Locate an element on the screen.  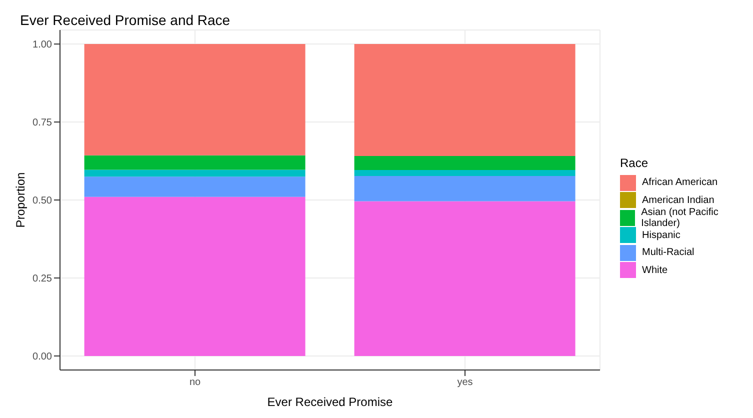
x-tick-label: yes is located at coordinates (465, 382).